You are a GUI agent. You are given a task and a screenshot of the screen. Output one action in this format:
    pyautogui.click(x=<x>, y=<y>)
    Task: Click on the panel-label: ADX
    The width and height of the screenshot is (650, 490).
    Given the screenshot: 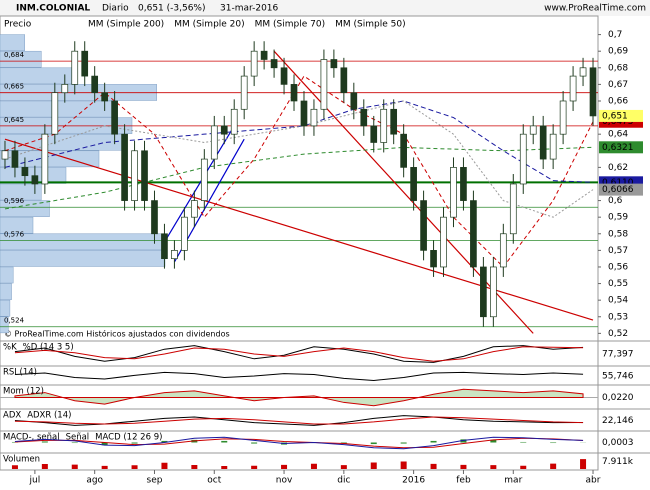 What is the action you would take?
    pyautogui.click(x=12, y=416)
    